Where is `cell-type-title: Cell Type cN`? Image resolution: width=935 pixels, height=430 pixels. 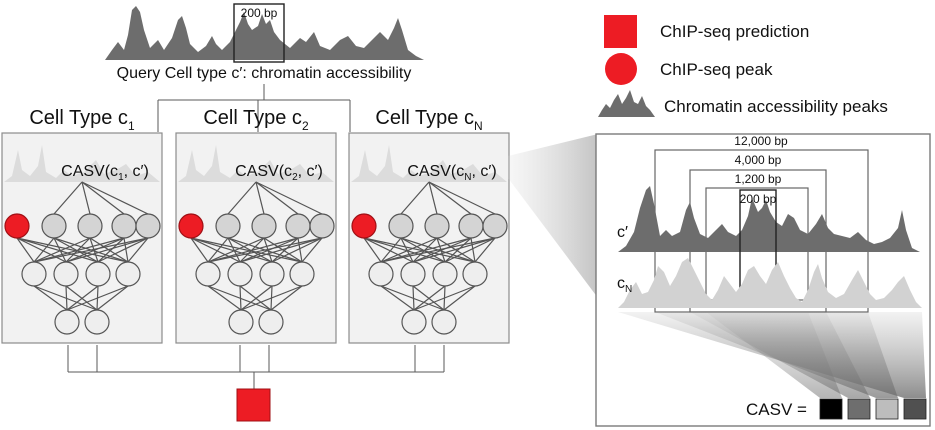 cell-type-title: Cell Type cN is located at coordinates (428, 120).